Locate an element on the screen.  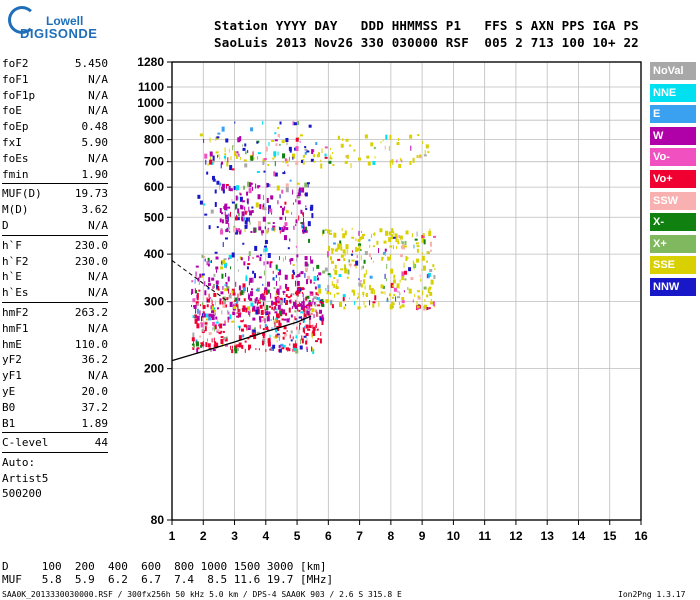
param-row: foF1p N/A is located at coordinates (55, 96).